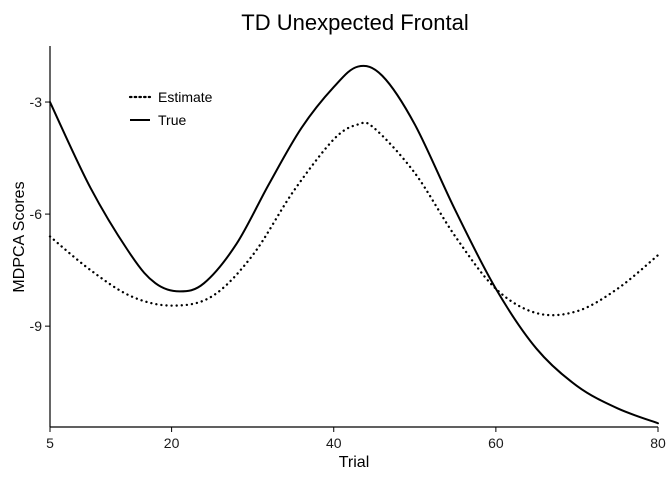 Image resolution: width=672 pixels, height=480 pixels. What do you see at coordinates (36, 214) in the screenshot?
I see `y-tick-label: -6` at bounding box center [36, 214].